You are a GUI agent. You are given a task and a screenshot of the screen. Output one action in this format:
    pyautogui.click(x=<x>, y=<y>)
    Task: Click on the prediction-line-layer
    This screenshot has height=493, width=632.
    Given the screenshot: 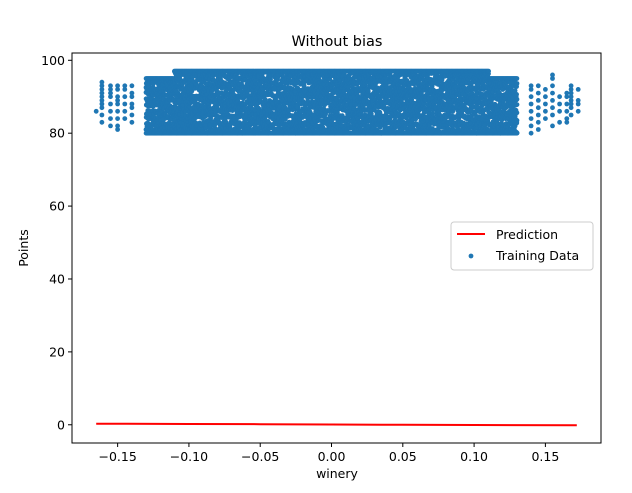 What is the action you would take?
    pyautogui.click(x=336, y=424)
    